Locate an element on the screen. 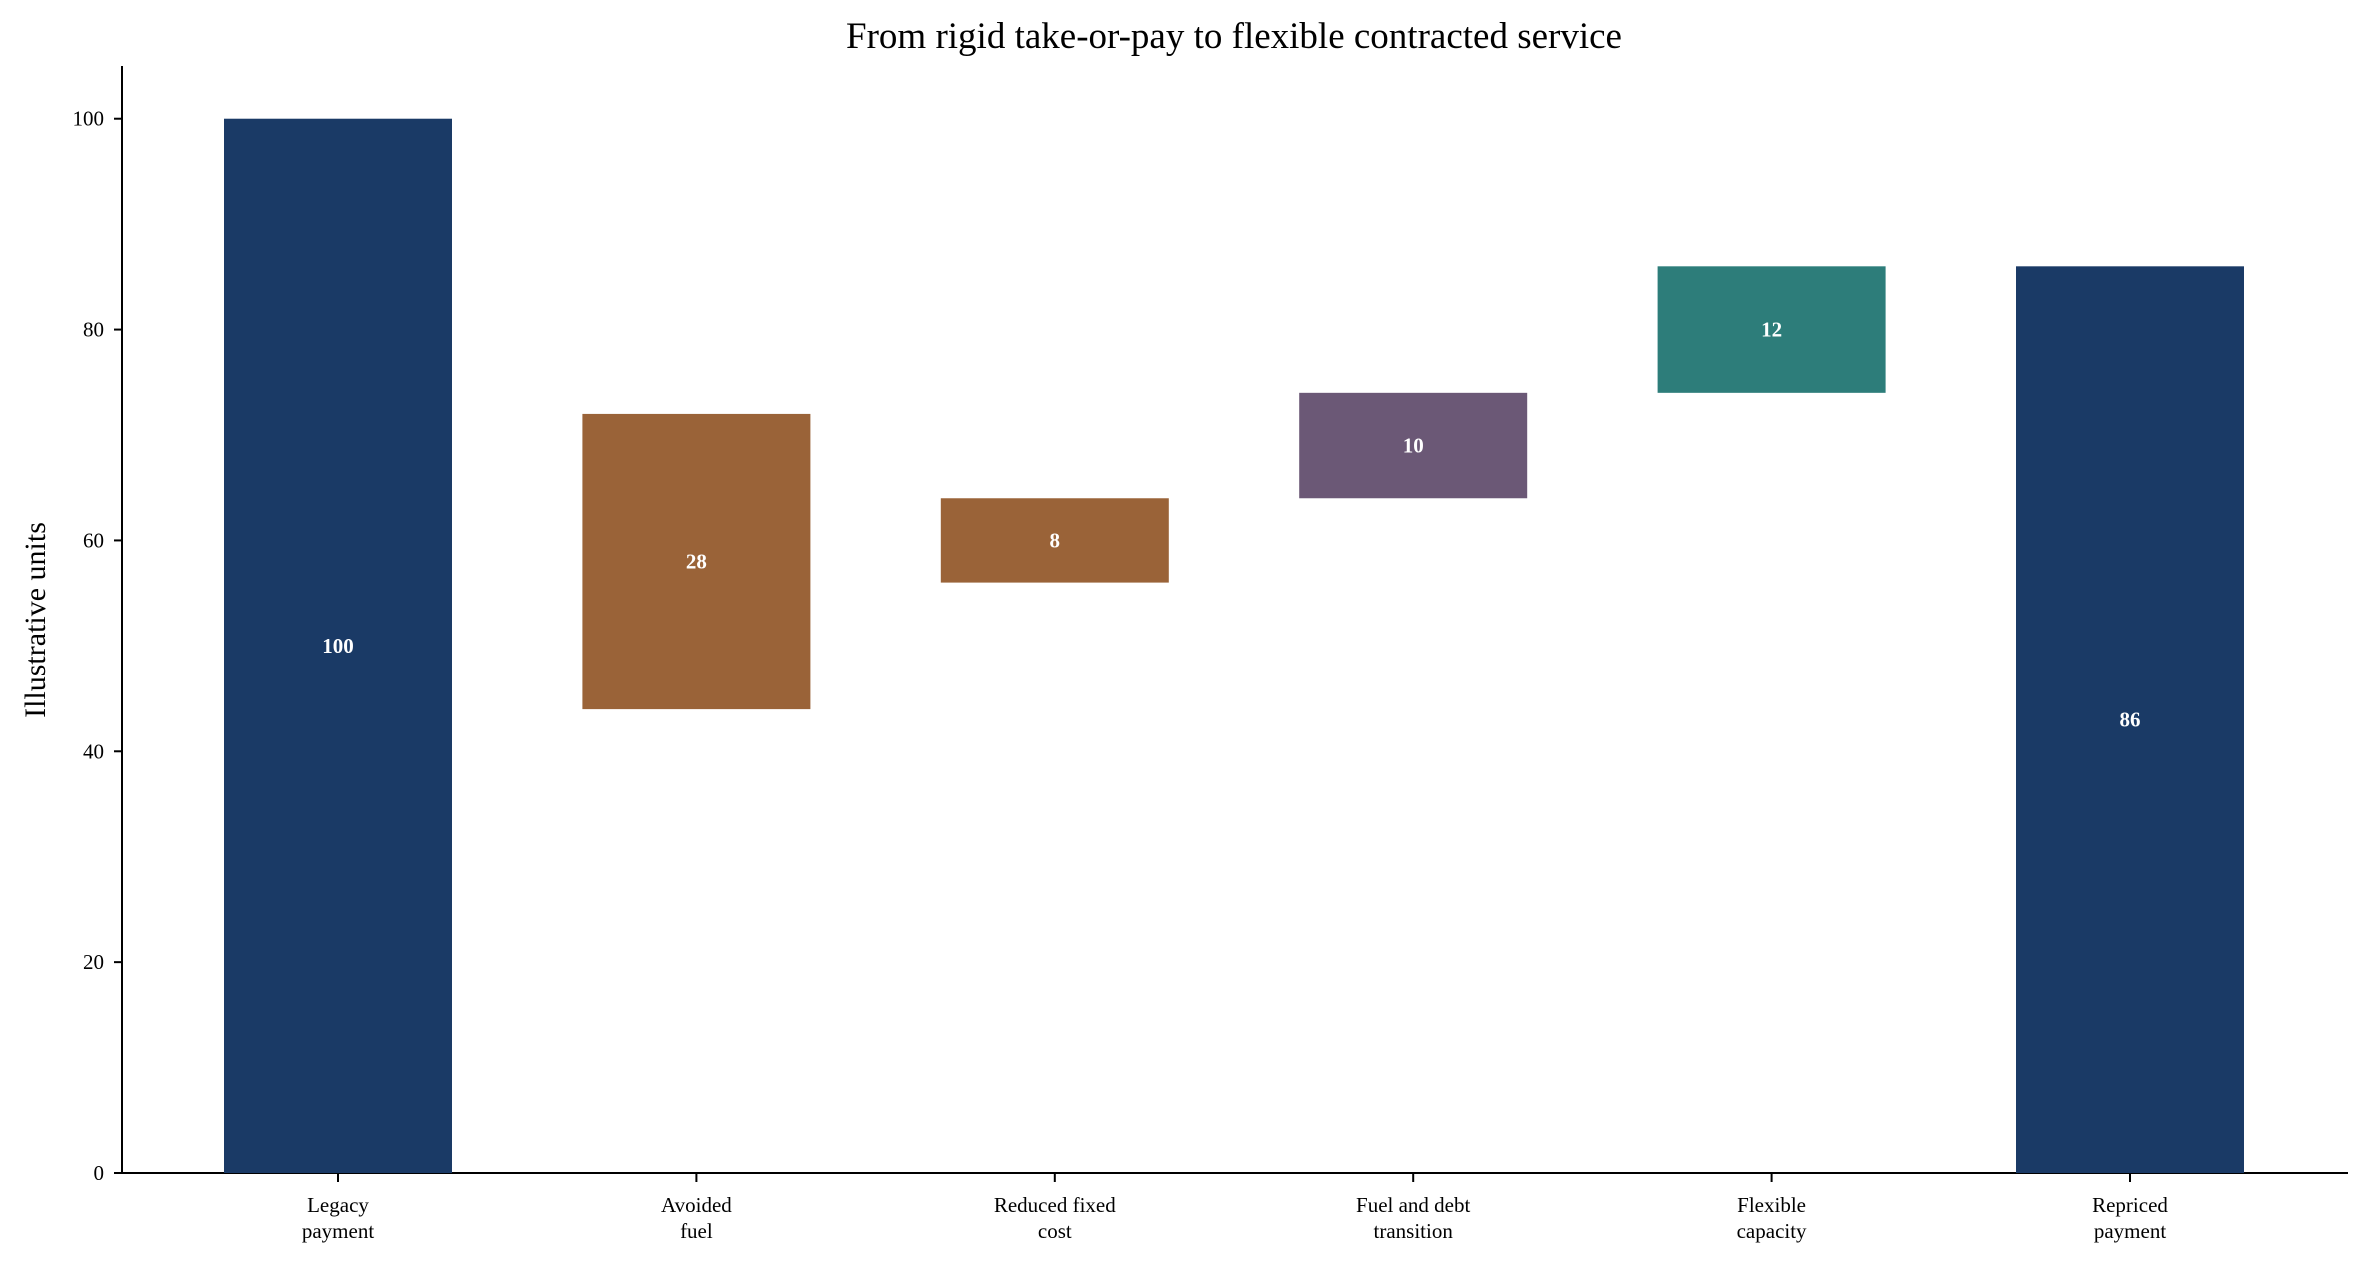 Image resolution: width=2367 pixels, height=1267 pixels. x-tick-label: Repriced payment is located at coordinates (2130, 1218).